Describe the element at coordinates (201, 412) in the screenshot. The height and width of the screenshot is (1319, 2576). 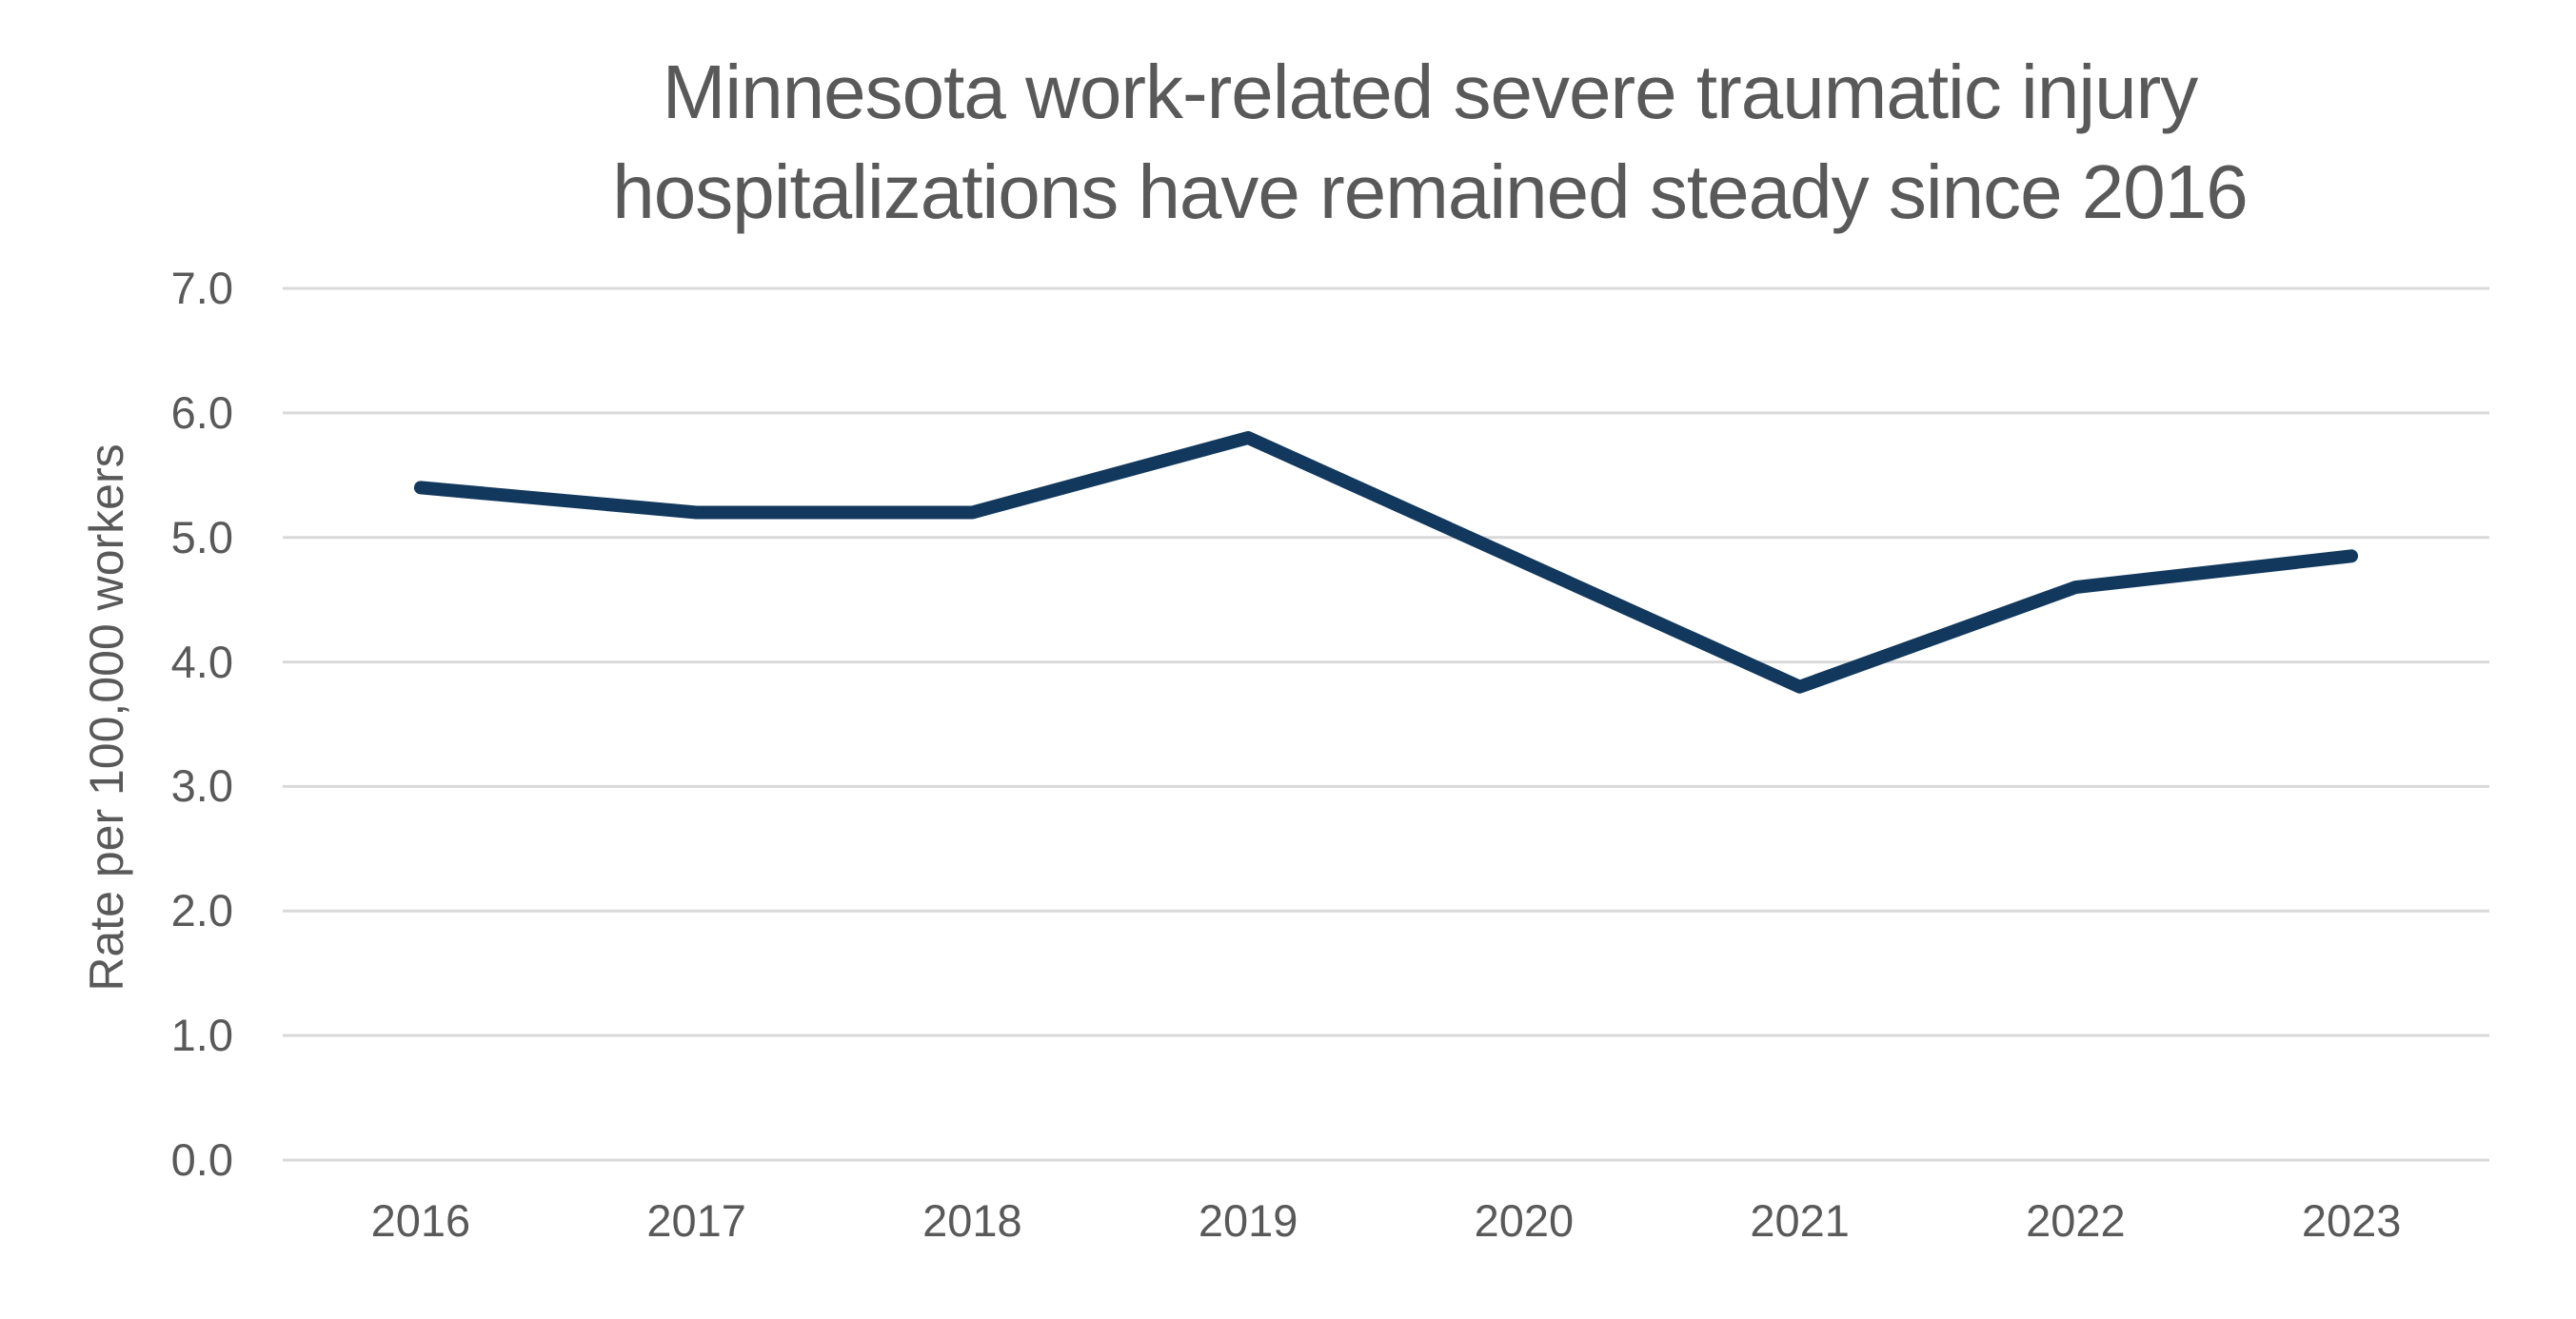
I see `y-tick-label: 6.0` at that location.